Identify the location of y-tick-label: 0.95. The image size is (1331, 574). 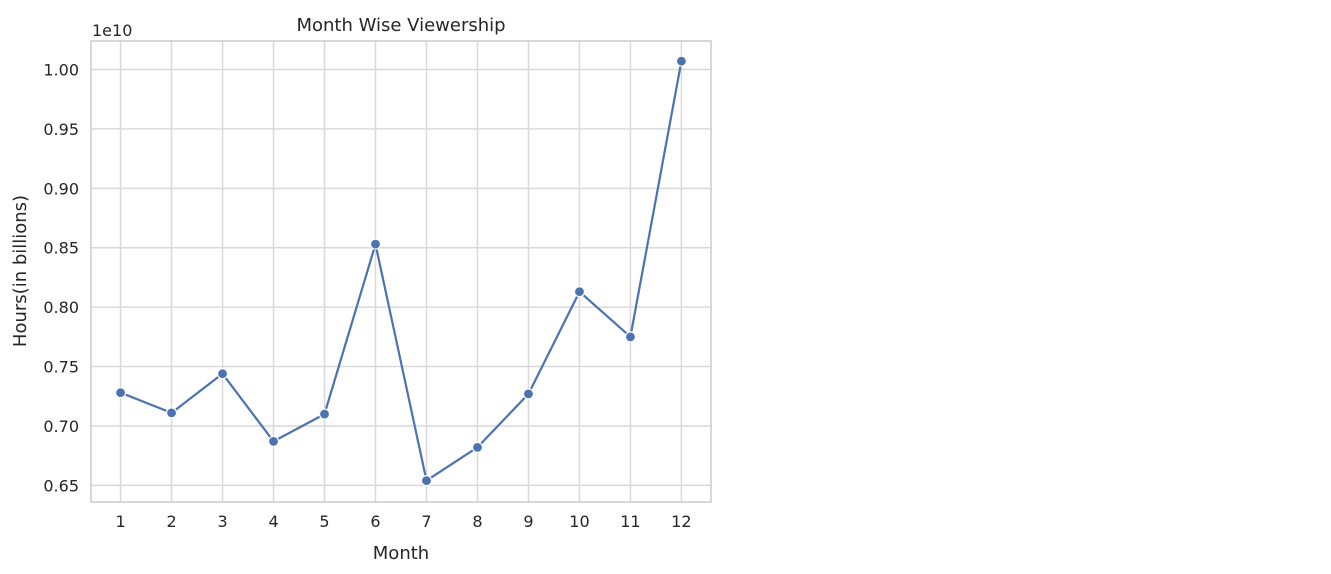
(61, 129).